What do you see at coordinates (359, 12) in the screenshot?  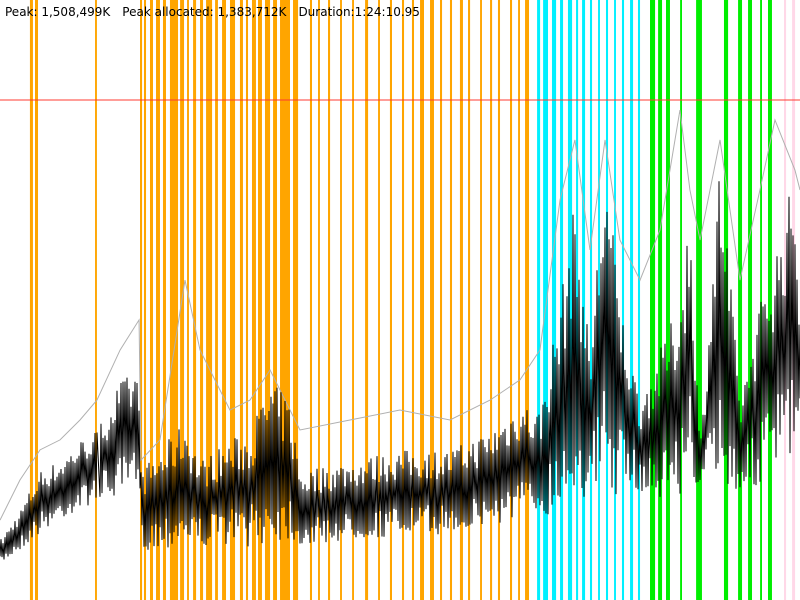 I see `duration-label: Duration:1:24:10.95` at bounding box center [359, 12].